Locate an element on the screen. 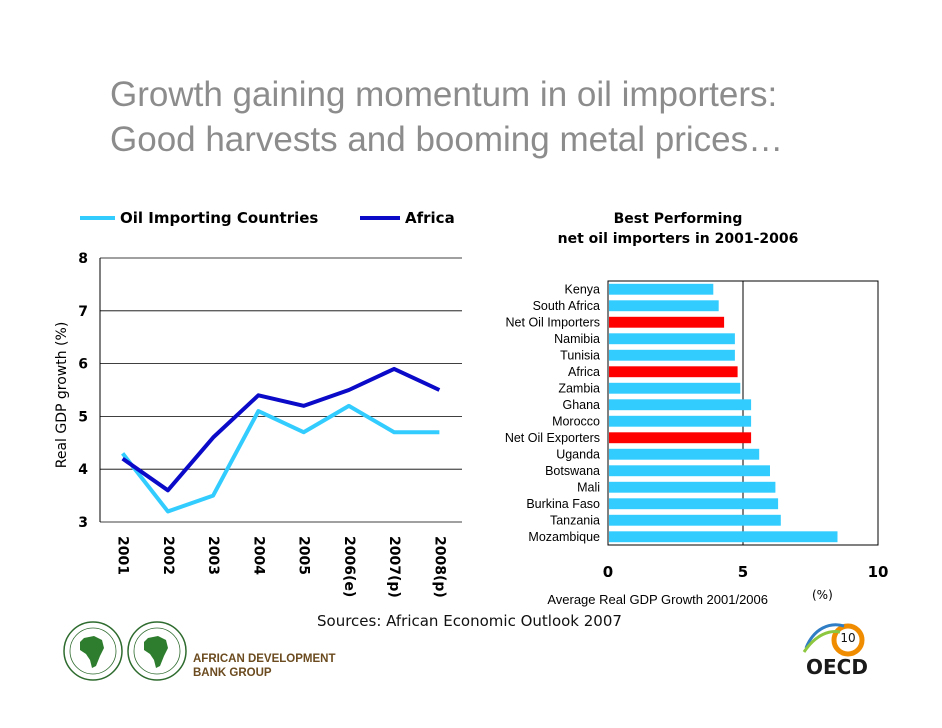 This screenshot has height=728, width=942. legend-label-oil-importing: Oil Importing Countries is located at coordinates (219, 218).